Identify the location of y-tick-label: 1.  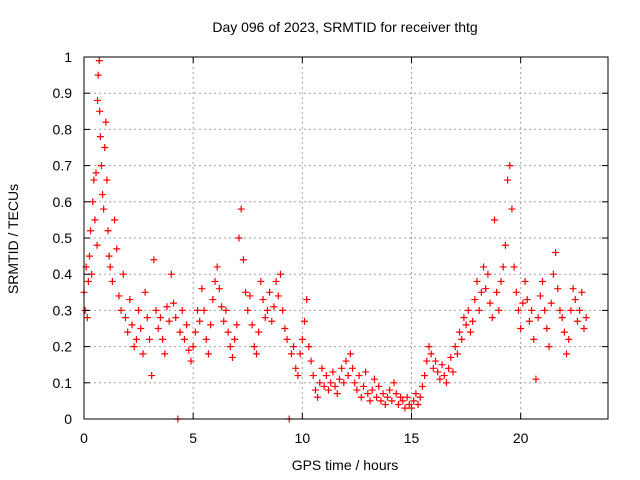
(68, 57).